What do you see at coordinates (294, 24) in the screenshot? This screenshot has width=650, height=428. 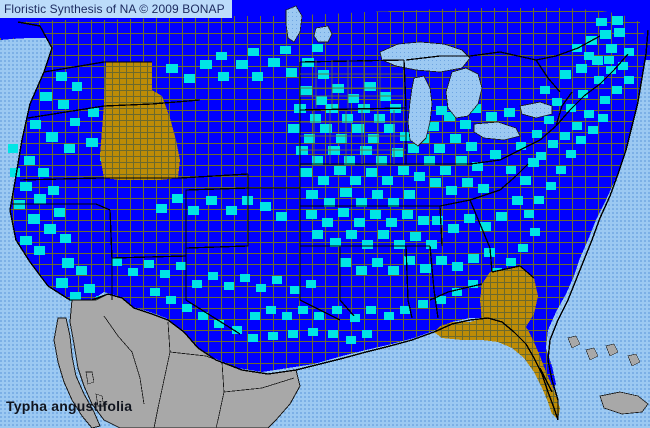 I see `lake-winnipeg` at bounding box center [294, 24].